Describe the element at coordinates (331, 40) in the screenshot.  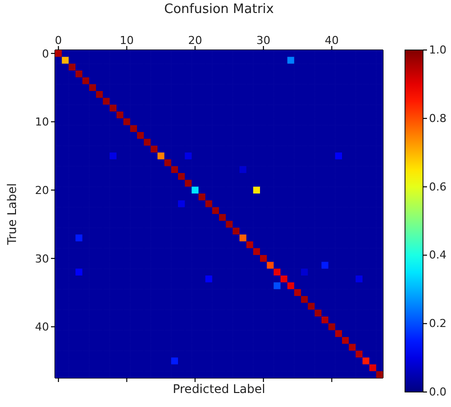
I see `x-tick-label: 40` at that location.